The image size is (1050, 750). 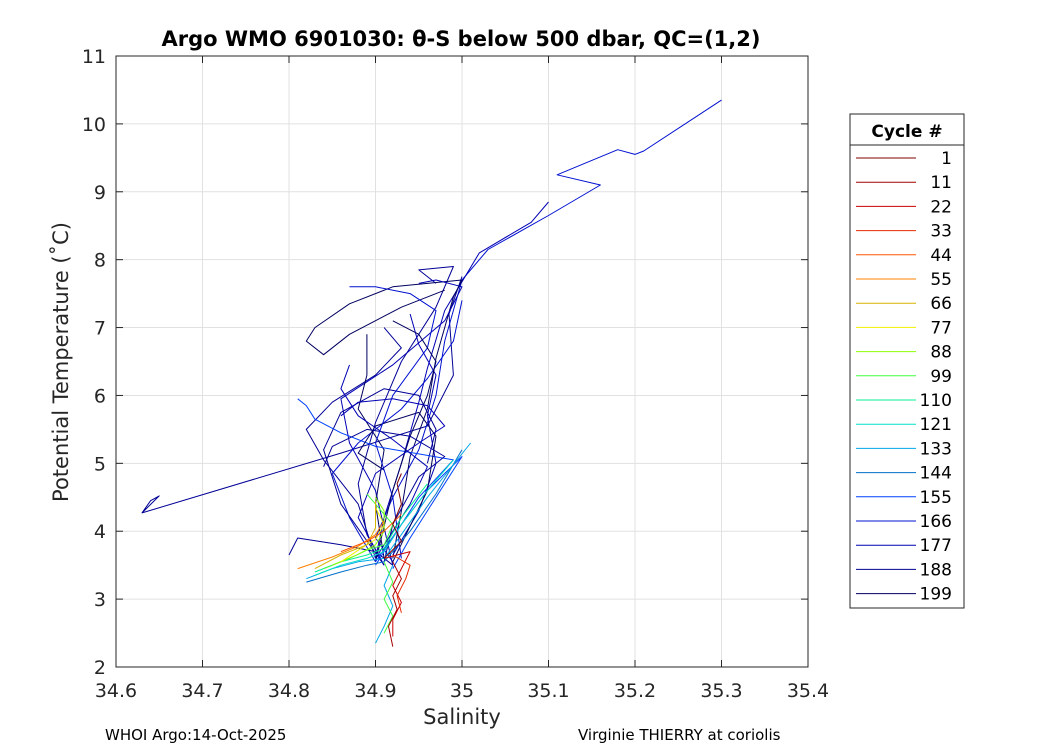 What do you see at coordinates (941, 232) in the screenshot?
I see `legend-entry: 33` at bounding box center [941, 232].